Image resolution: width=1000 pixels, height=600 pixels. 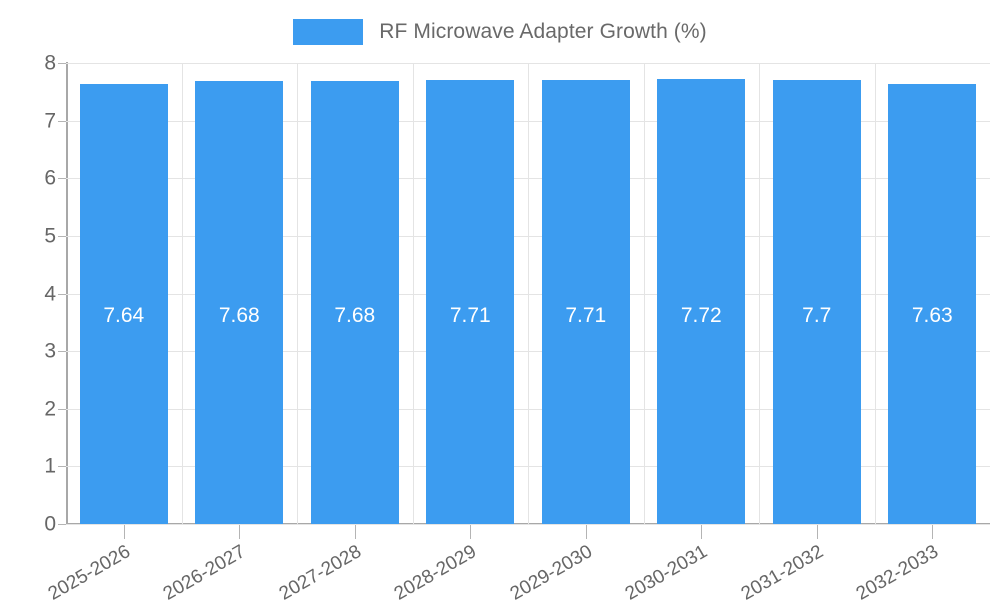 I want to click on x-axis-tick-label: 2029-2030, so click(x=551, y=570).